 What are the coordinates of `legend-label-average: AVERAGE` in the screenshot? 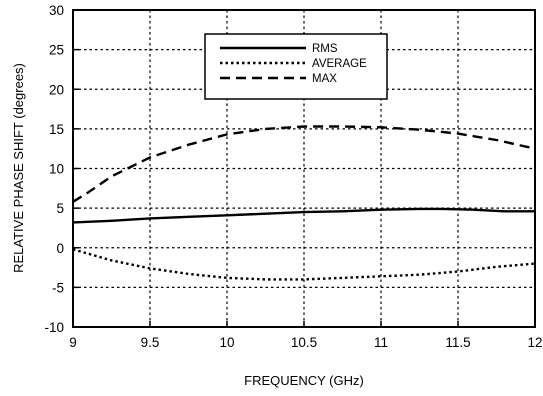 It's located at (339, 64).